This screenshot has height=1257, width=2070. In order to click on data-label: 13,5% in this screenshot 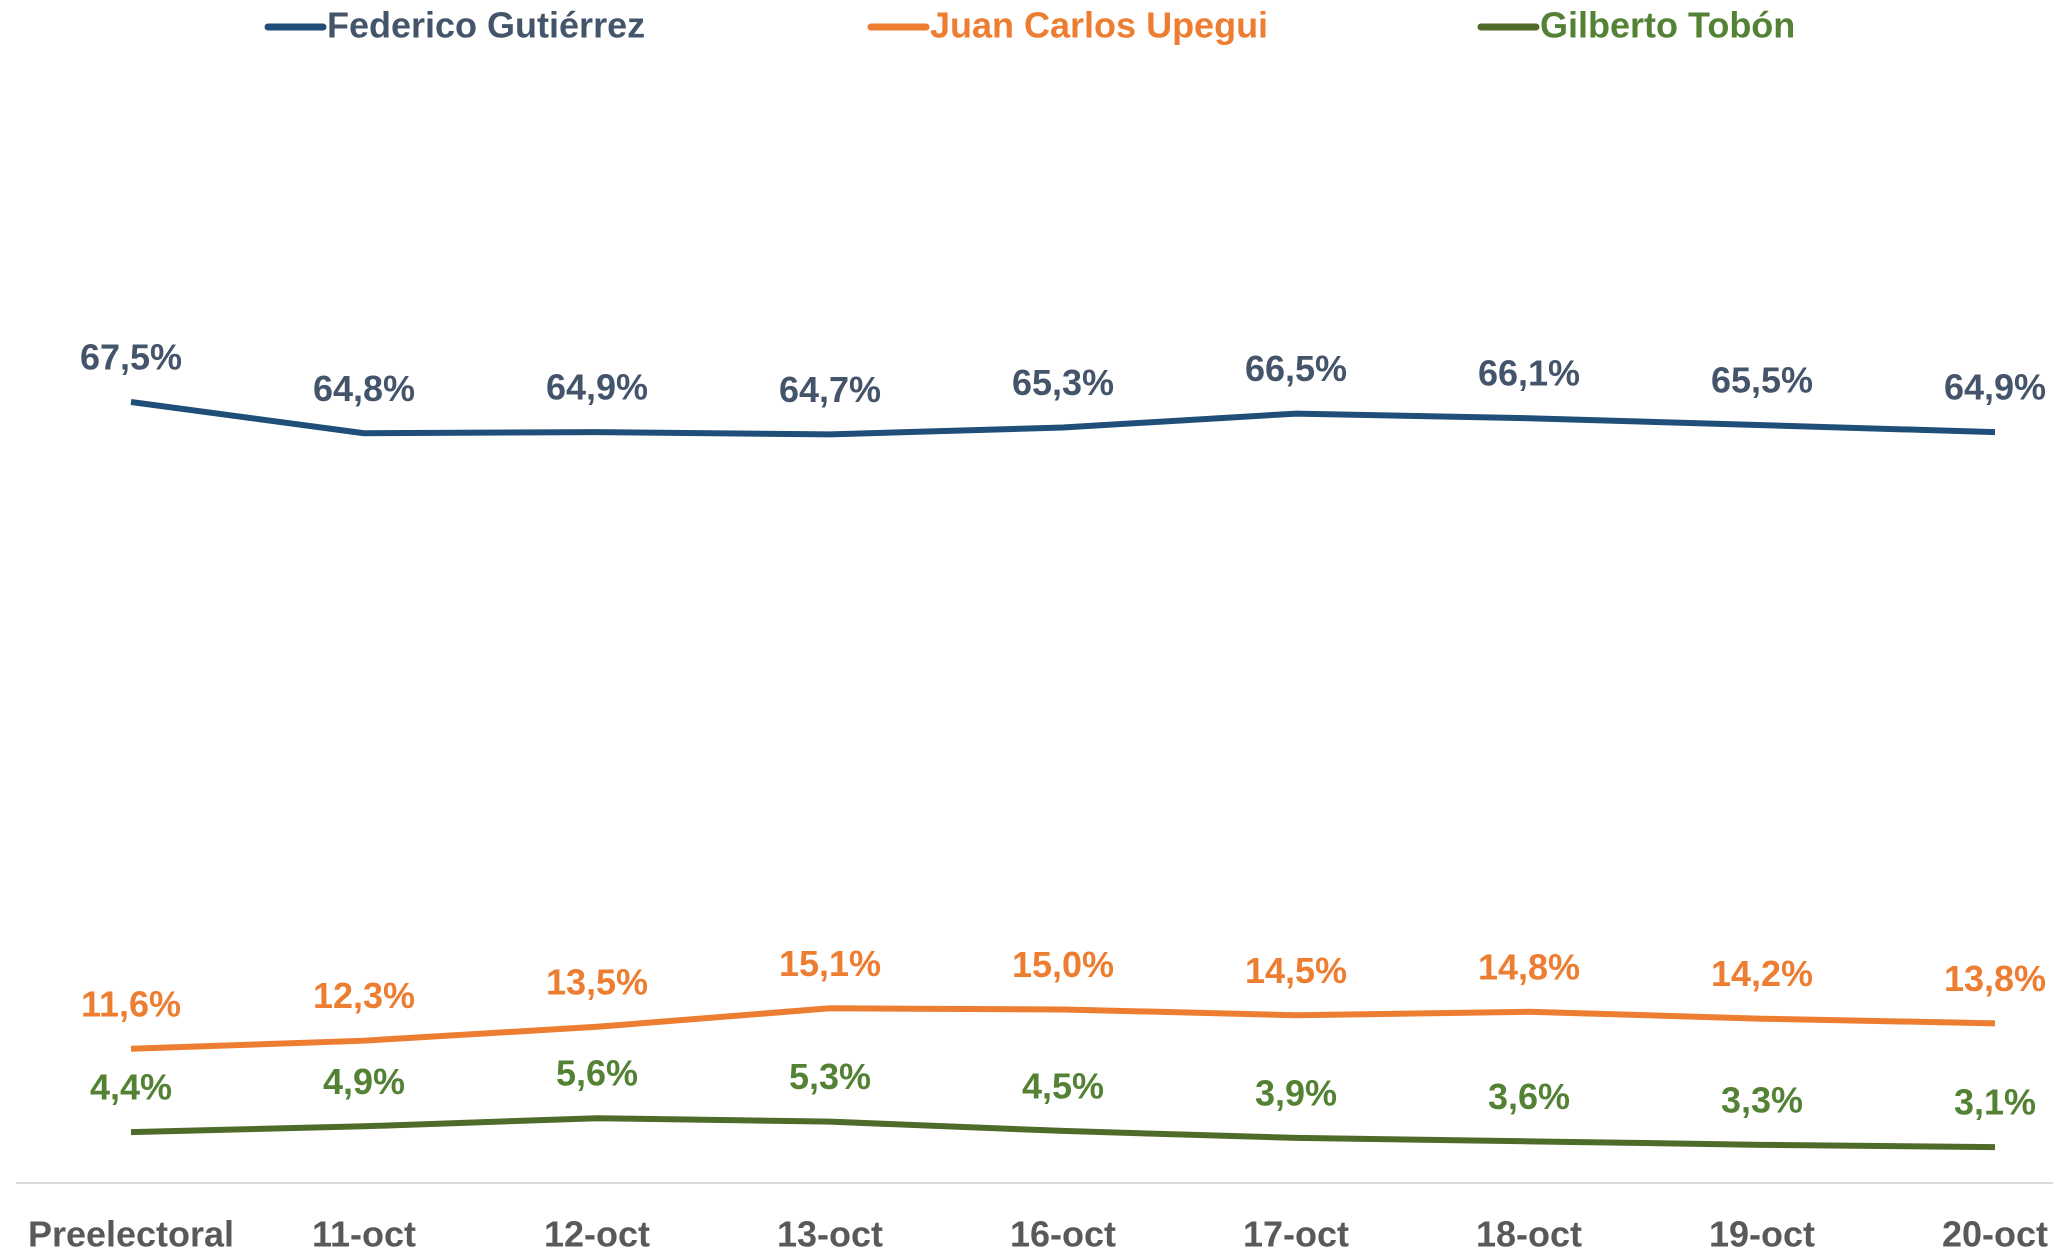, I will do `click(597, 981)`.